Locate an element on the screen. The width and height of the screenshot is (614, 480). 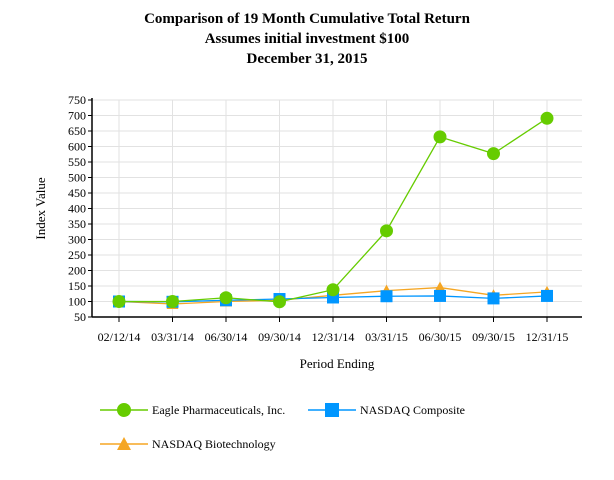
legend-item-nasdaq-composite: NASDAQ Composite is located at coordinates (386, 410).